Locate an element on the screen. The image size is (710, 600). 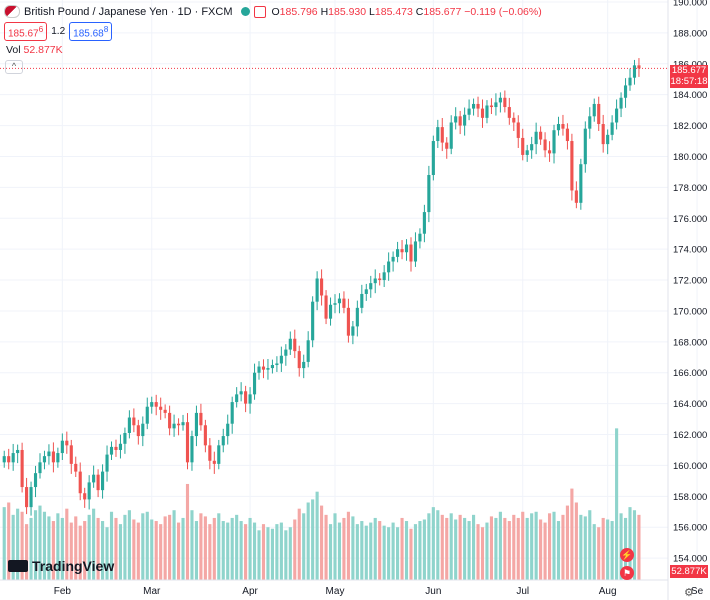
y-tick-172: 172.000 is located at coordinates (690, 281).